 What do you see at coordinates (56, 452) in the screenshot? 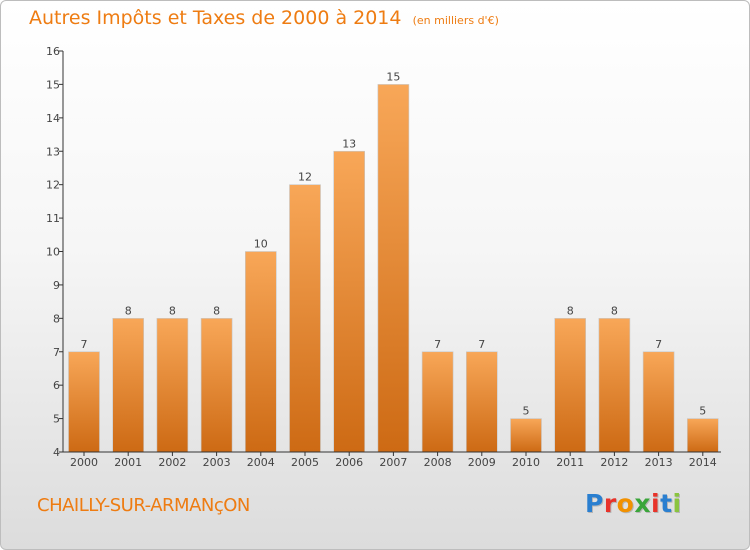
I see `y-tick-label: 4` at bounding box center [56, 452].